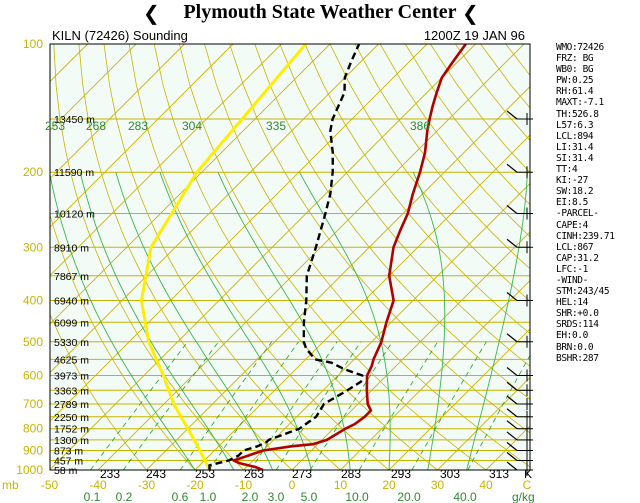 The width and height of the screenshot is (640, 503). I want to click on temperature-tick-label: 30, so click(438, 485).